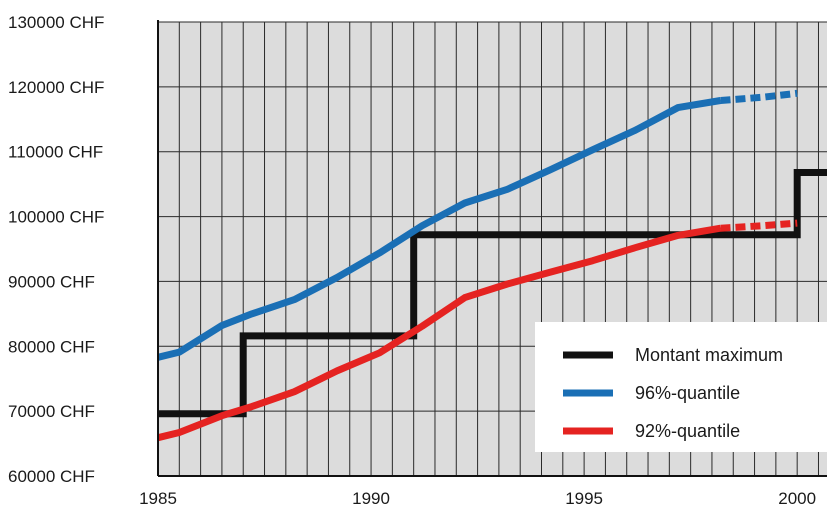  I want to click on y-tick-label: 80000 CHF, so click(51, 346).